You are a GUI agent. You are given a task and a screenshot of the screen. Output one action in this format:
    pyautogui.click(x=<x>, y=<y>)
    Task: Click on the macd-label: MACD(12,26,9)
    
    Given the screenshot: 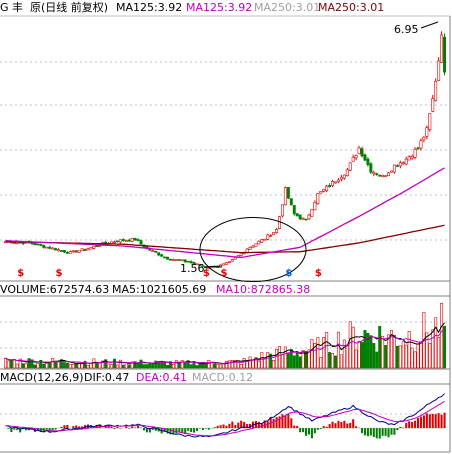 What is the action you would take?
    pyautogui.click(x=42, y=377)
    